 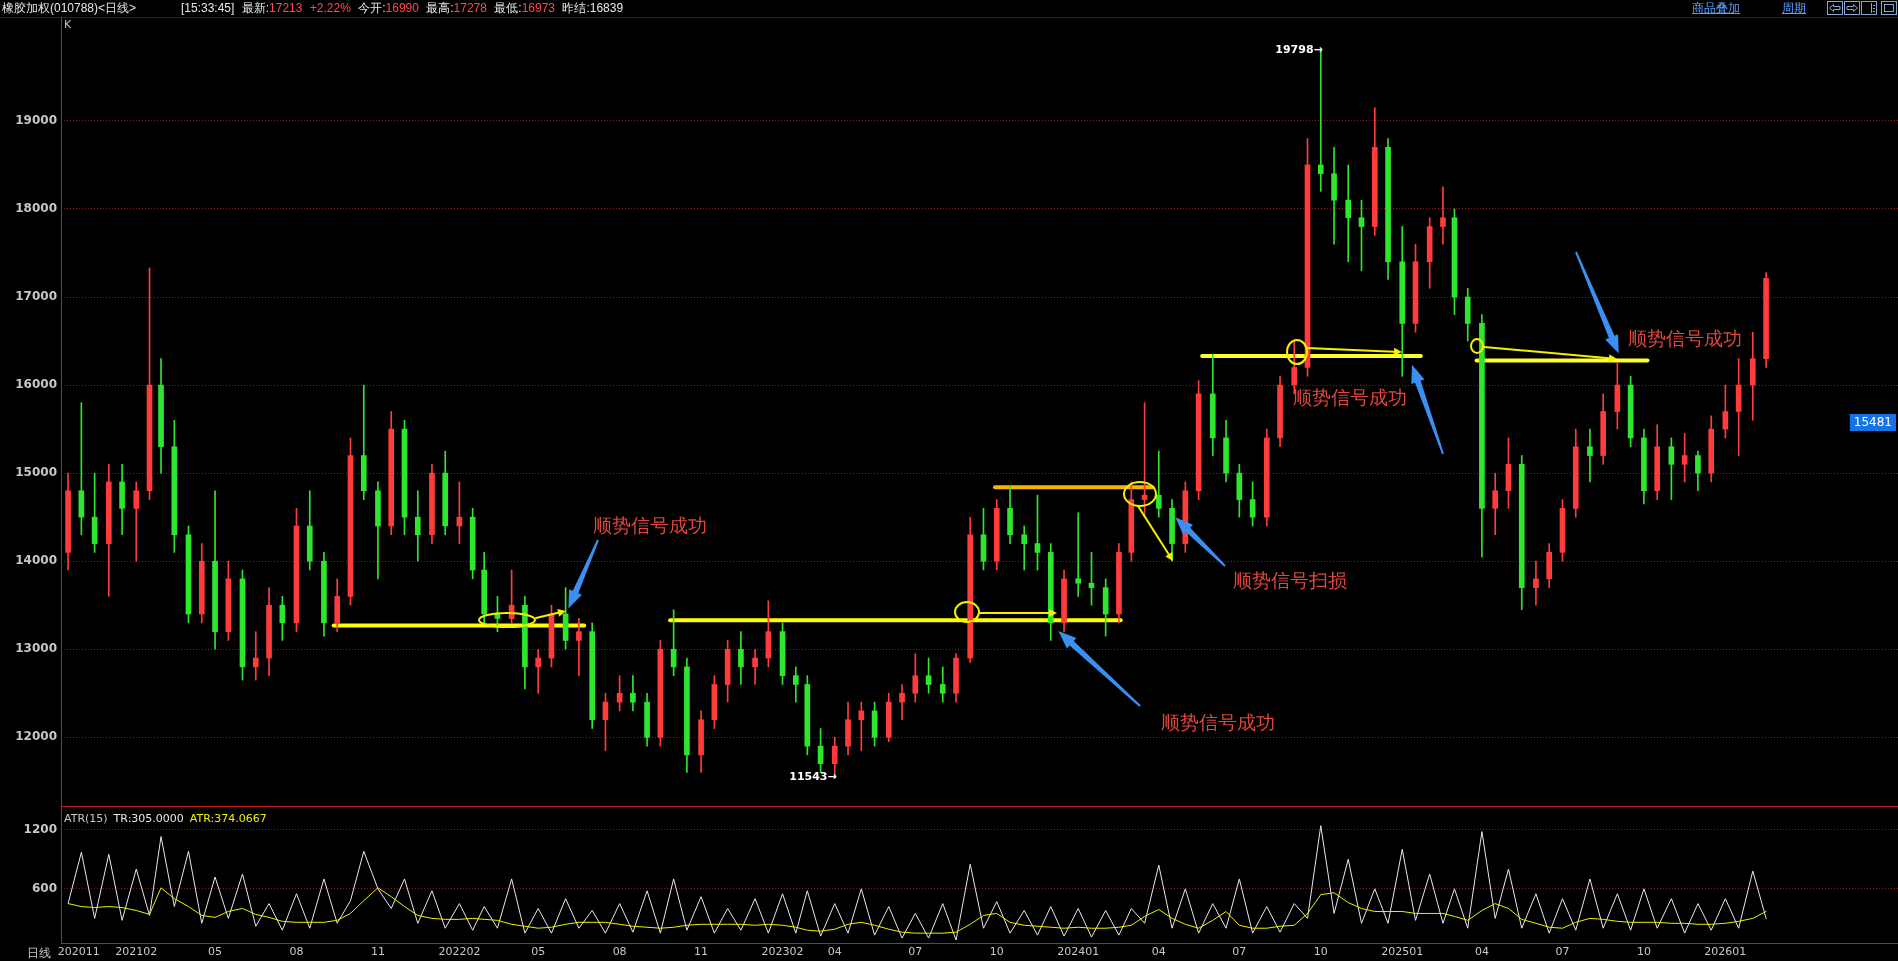 I want to click on annotation: 19798→, so click(x=1299, y=50).